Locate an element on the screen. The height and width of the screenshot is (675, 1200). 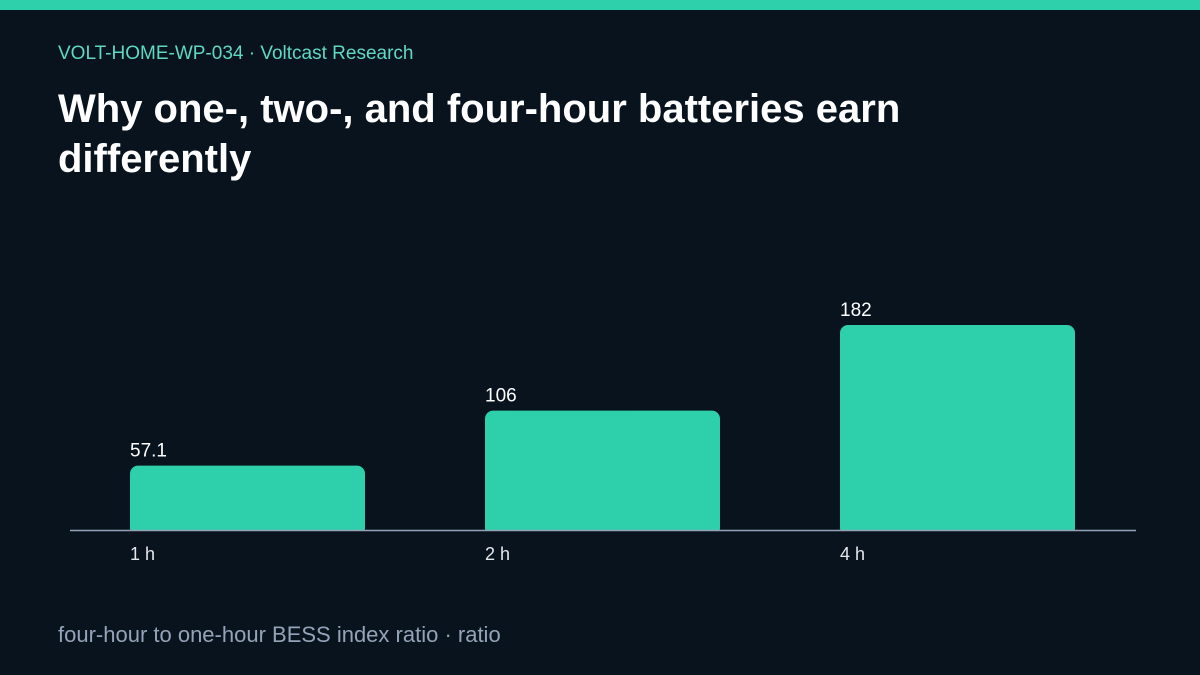
category-label-0: 1 h is located at coordinates (142, 554).